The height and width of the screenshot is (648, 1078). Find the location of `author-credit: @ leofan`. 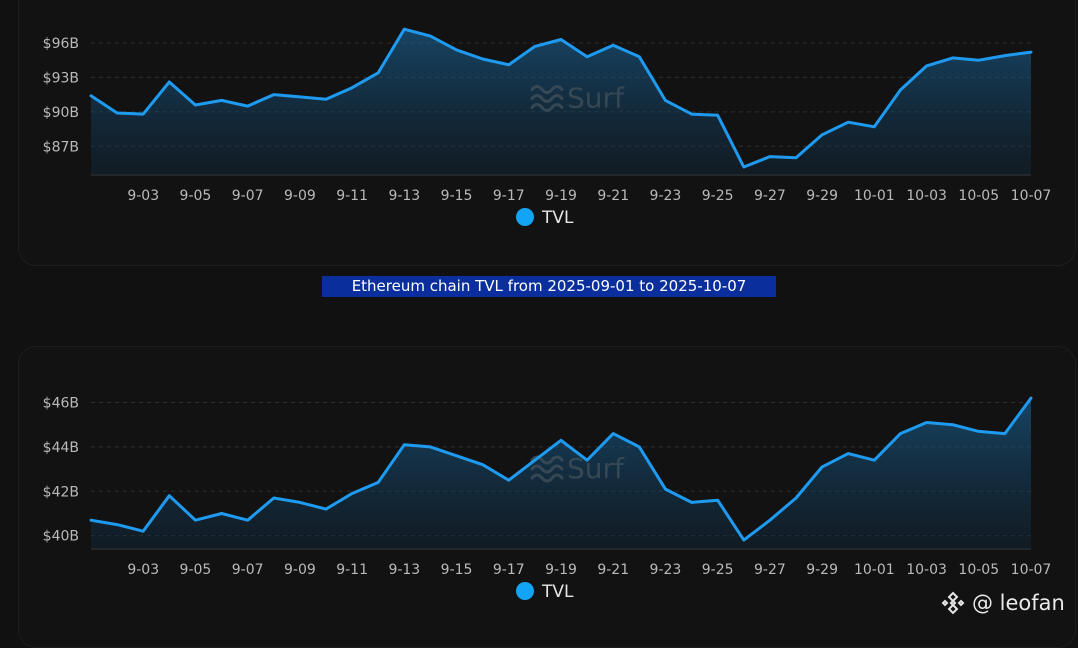

author-credit: @ leofan is located at coordinates (1002, 603).